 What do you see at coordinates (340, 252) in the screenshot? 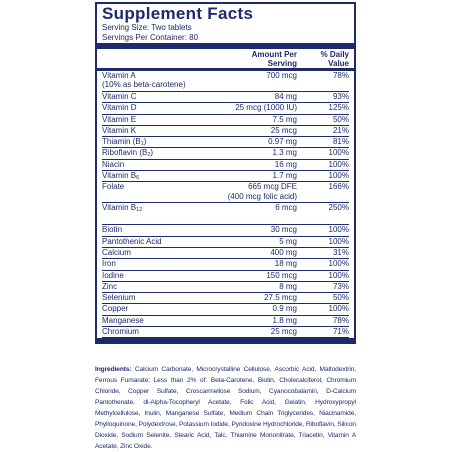
I see `percent-daily-value: 31%` at bounding box center [340, 252].